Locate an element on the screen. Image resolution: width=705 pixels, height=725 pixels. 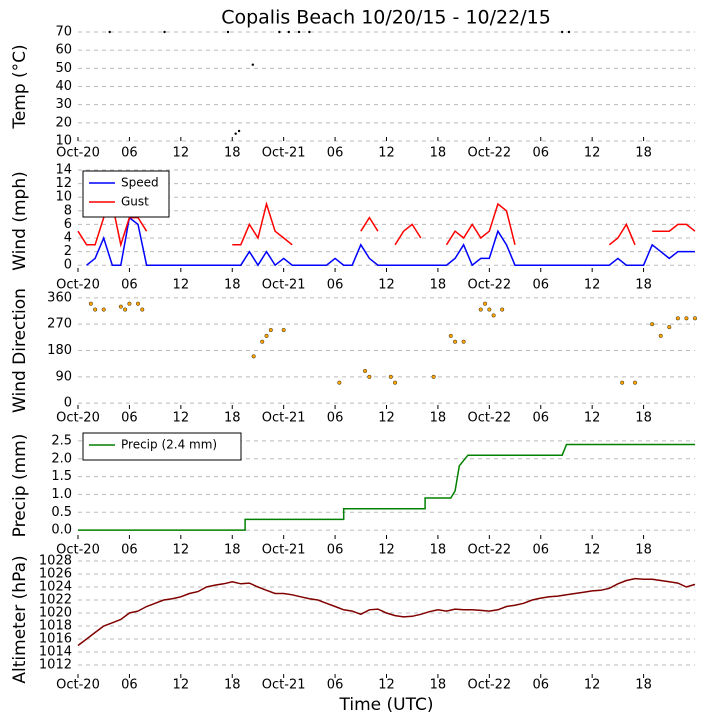
y-axis-label: Wind Direction is located at coordinates (20, 350).